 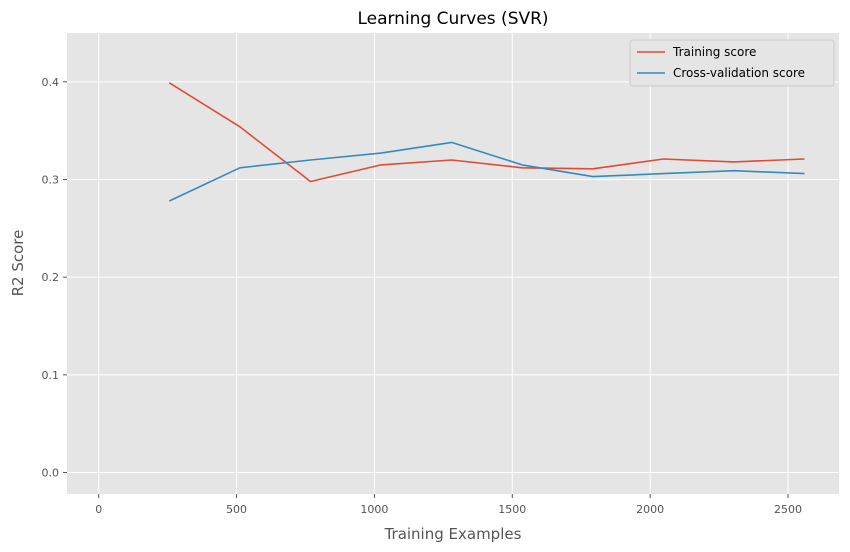 I want to click on y-axis-label: R2 Score, so click(x=18, y=263).